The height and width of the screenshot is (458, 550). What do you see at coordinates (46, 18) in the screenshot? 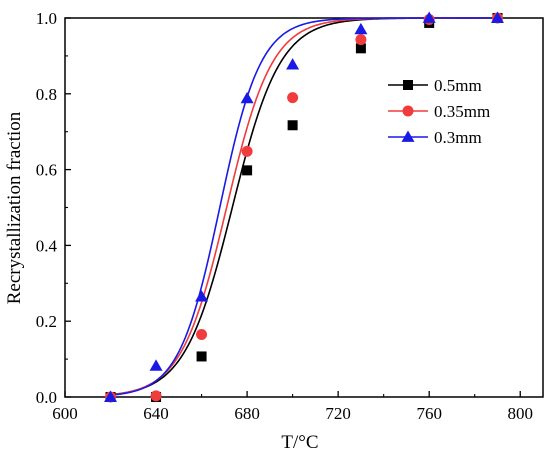
I see `y-tick-label: 1.0` at bounding box center [46, 18].